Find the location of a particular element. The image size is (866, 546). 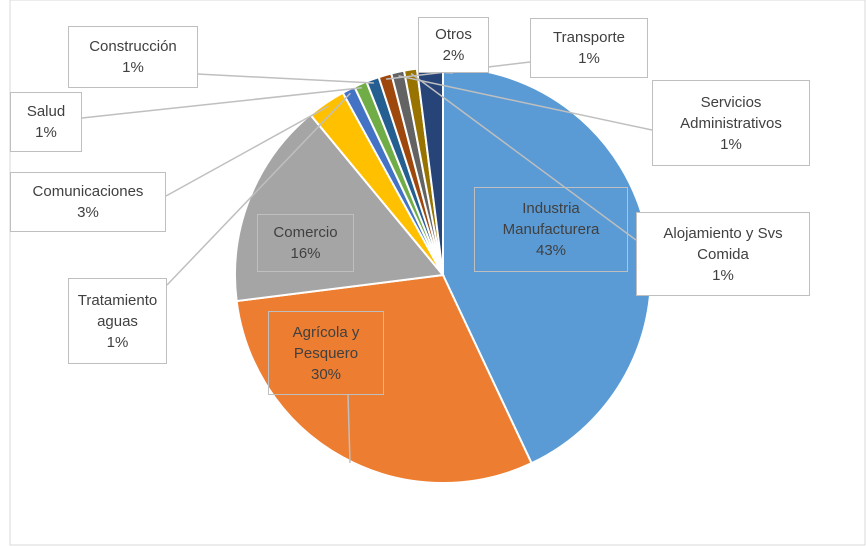

data-label: Alojamiento y Svs Comida 1% is located at coordinates (723, 254).